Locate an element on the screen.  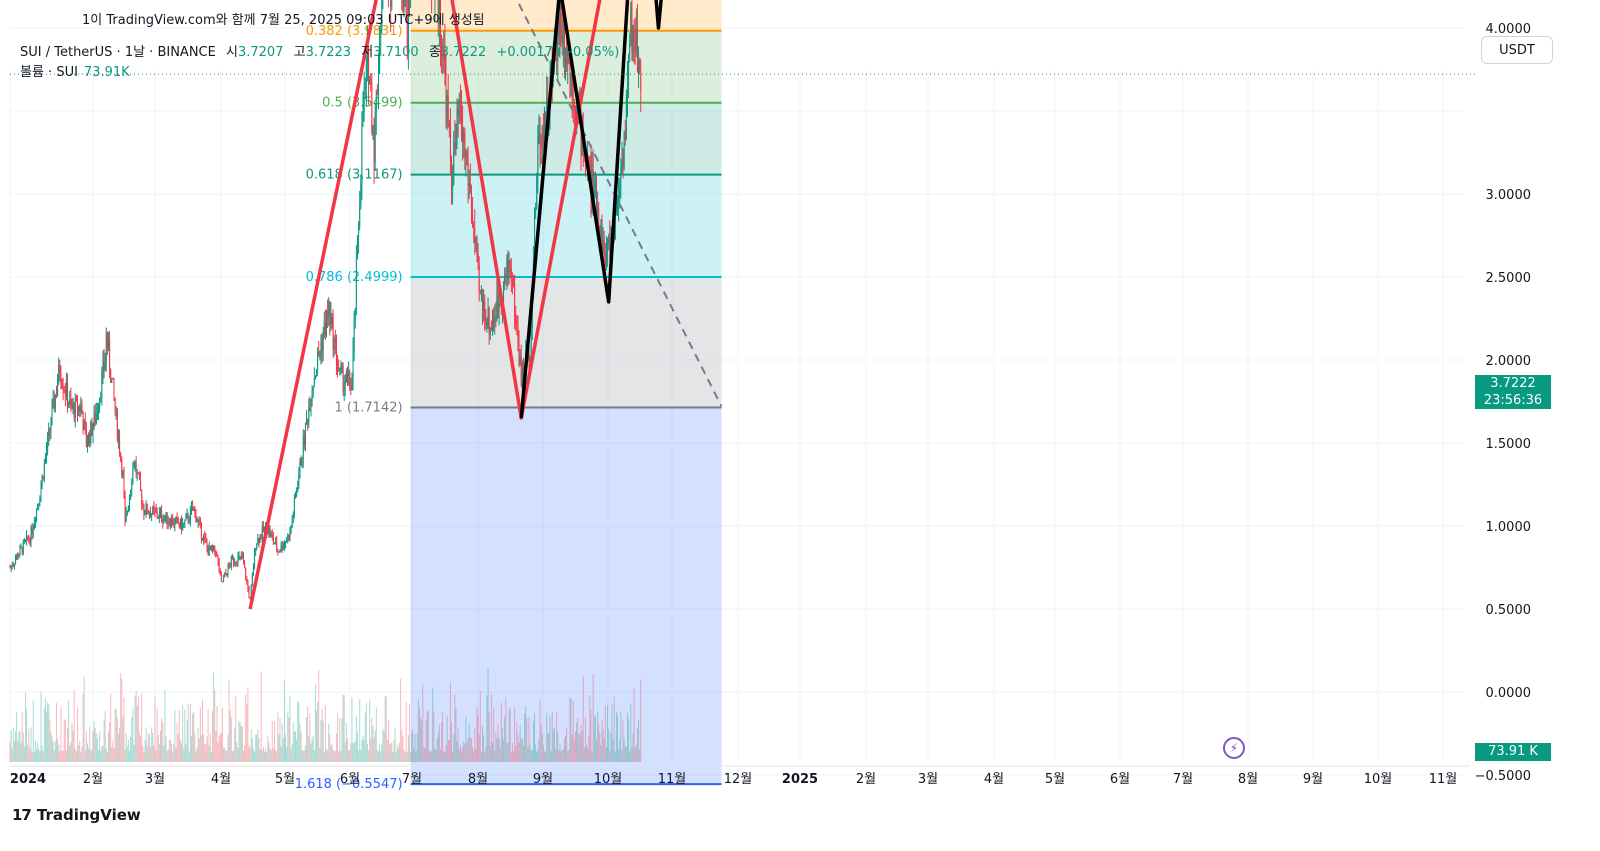
tradingview-logo: 17 TradingView is located at coordinates (76, 815).